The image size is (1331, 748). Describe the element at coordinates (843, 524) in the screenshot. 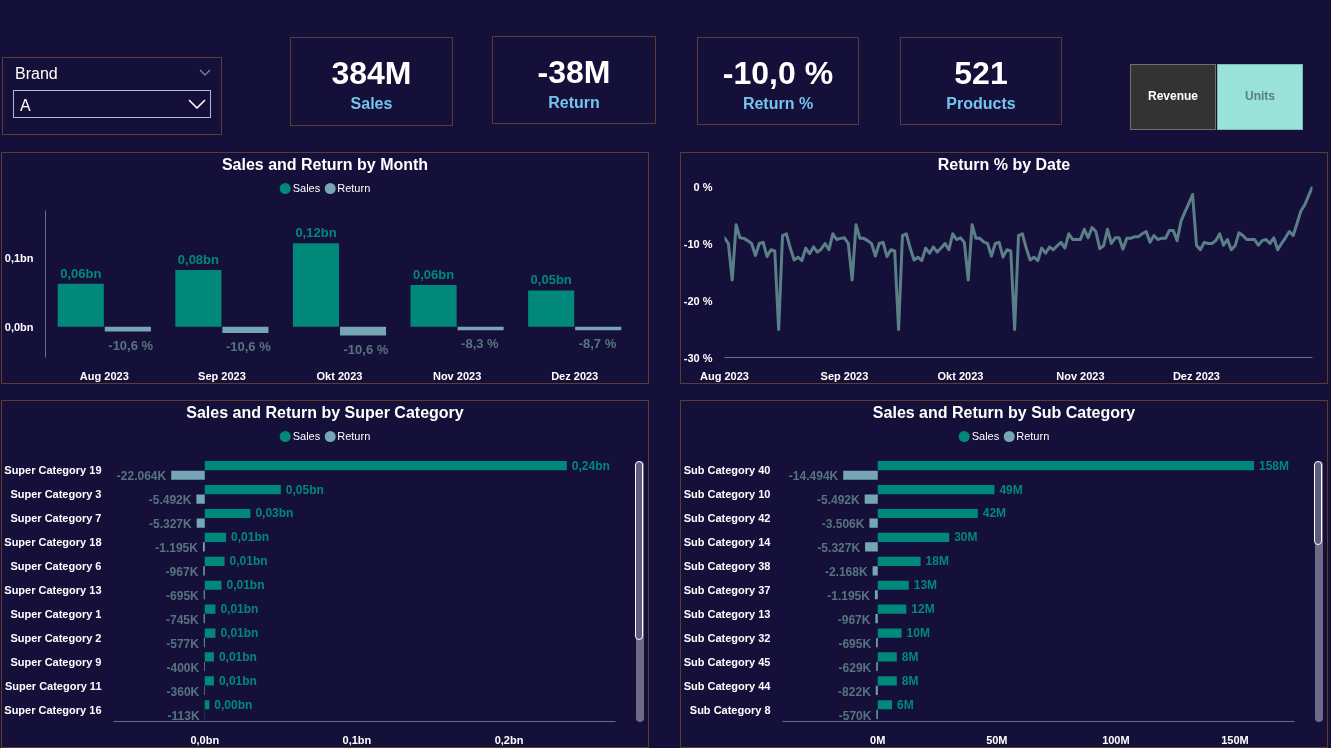

I see `annotation: -3.506K` at that location.